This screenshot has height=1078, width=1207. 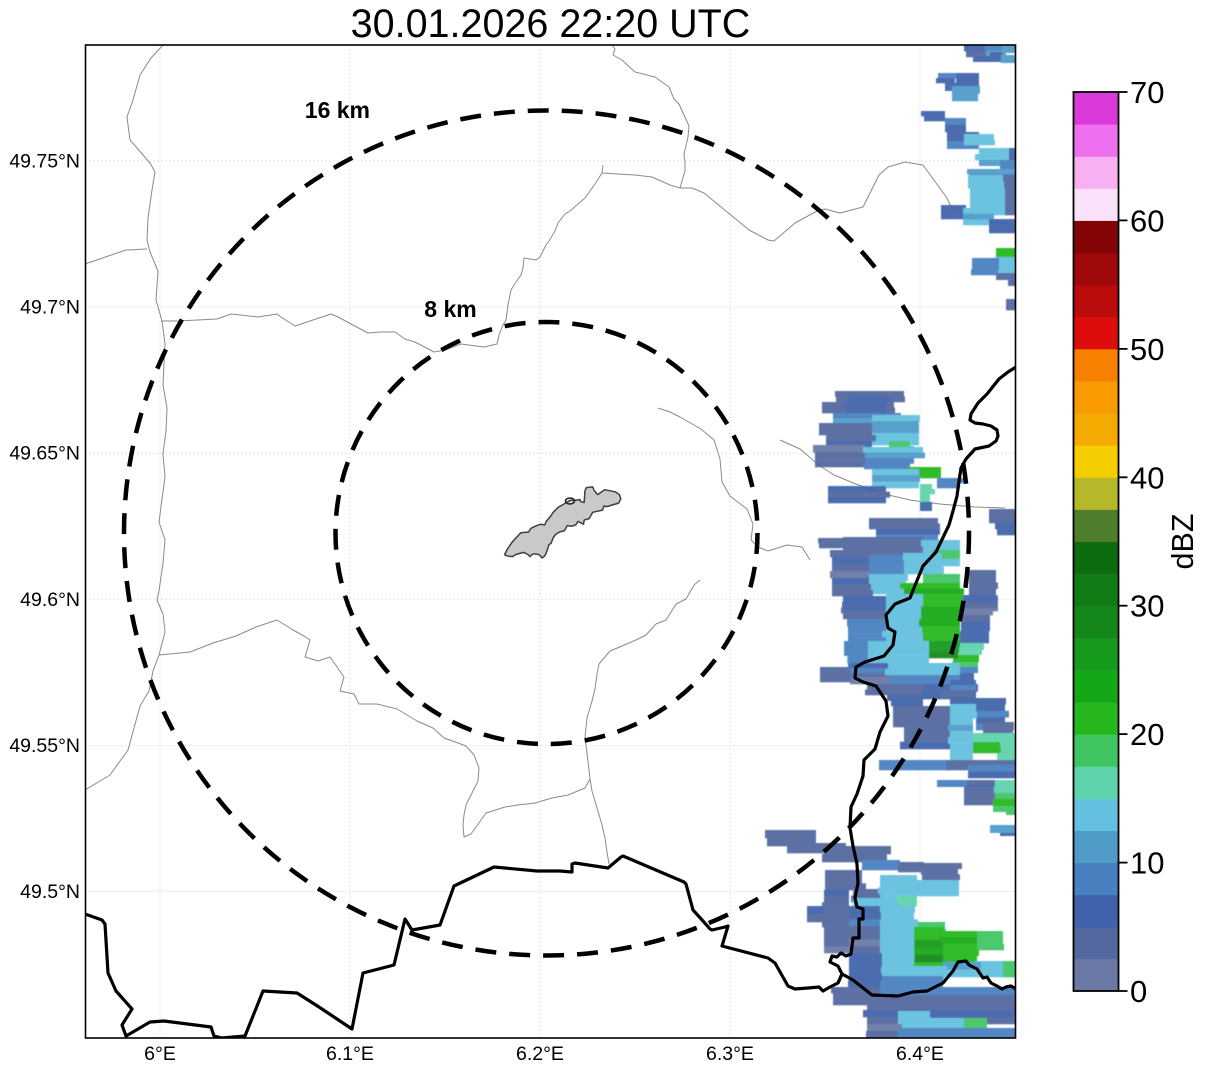 What do you see at coordinates (1138, 991) in the screenshot?
I see `svg-text: 0` at bounding box center [1138, 991].